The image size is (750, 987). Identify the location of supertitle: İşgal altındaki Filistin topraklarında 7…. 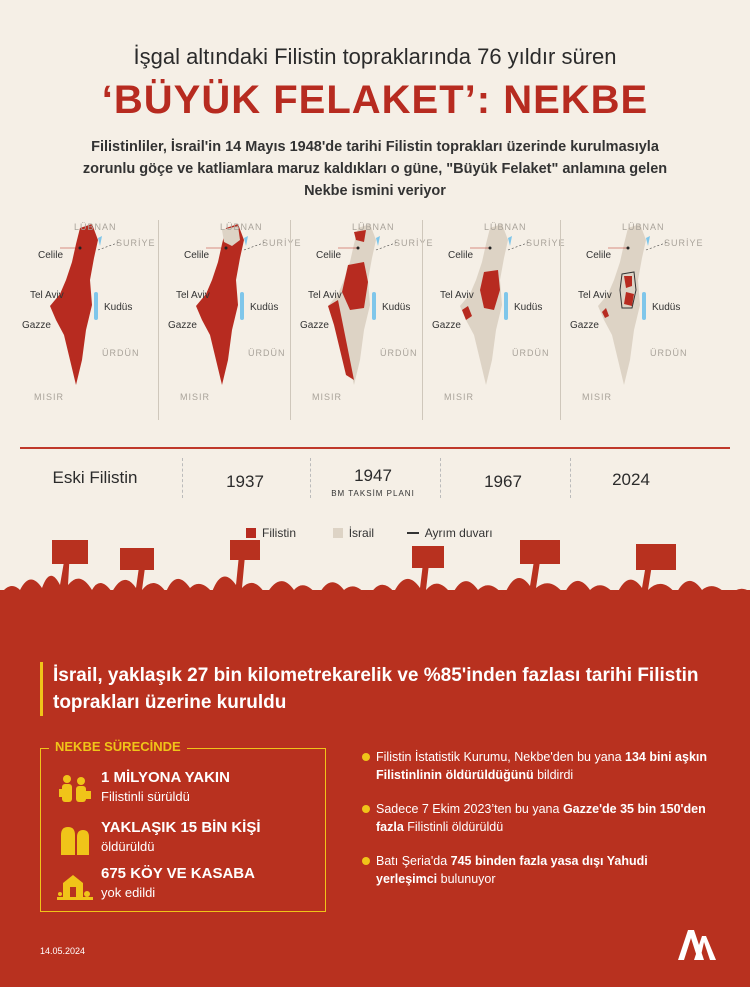
(375, 56).